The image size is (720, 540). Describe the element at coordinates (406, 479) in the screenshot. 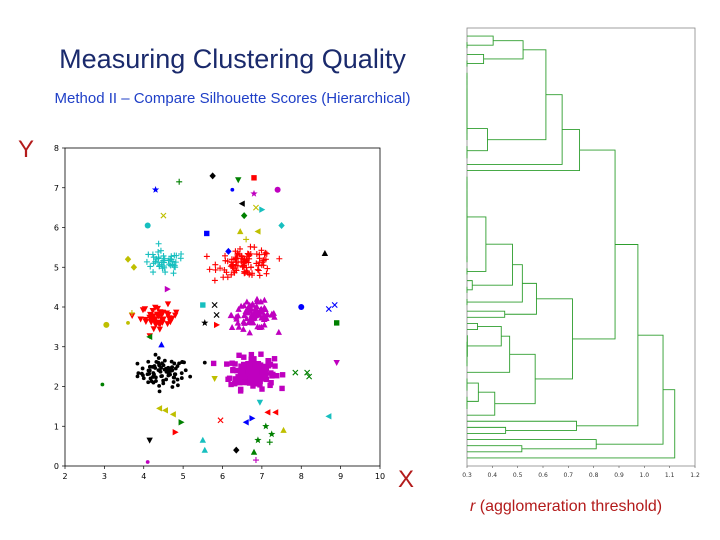

I see `x-axis-letter: X` at that location.